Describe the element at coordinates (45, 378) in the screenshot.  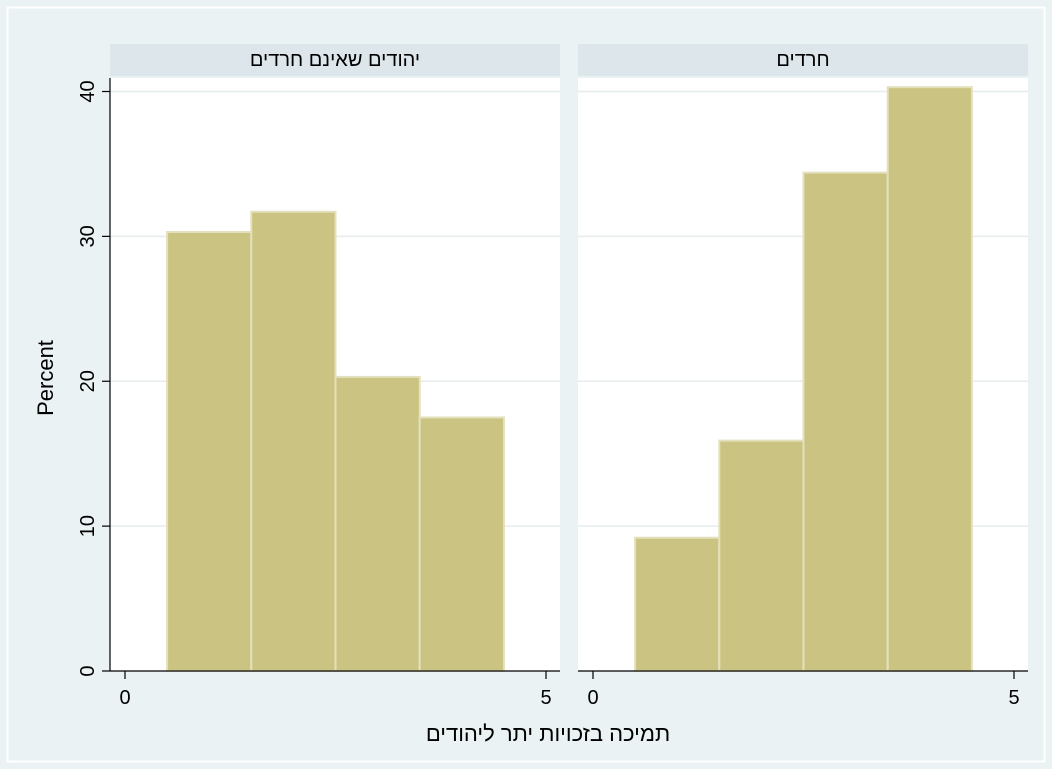
I see `y-axis-title: Percent` at that location.